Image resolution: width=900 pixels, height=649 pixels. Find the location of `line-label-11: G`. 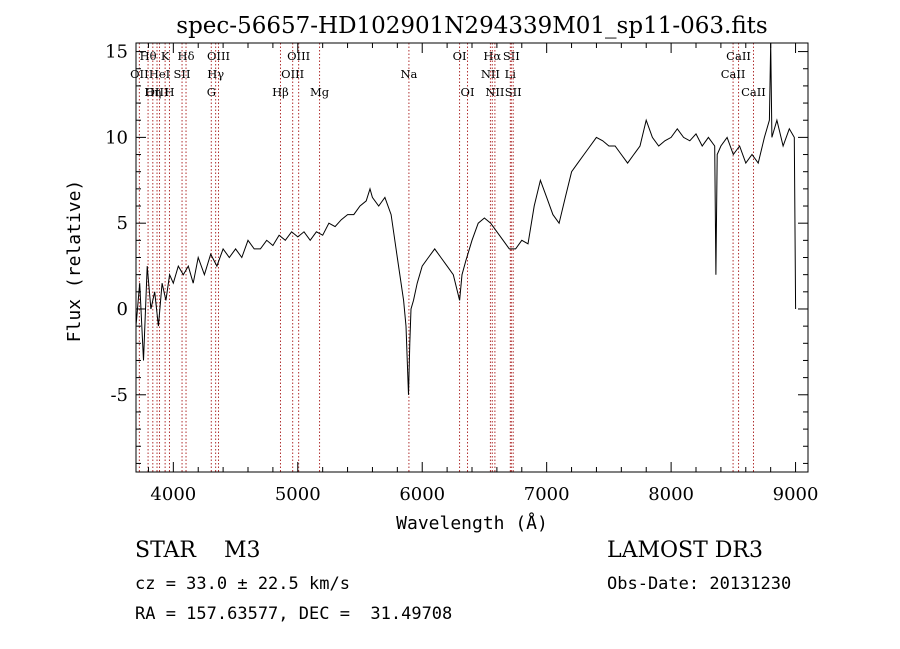

line-label-11: G is located at coordinates (211, 92).